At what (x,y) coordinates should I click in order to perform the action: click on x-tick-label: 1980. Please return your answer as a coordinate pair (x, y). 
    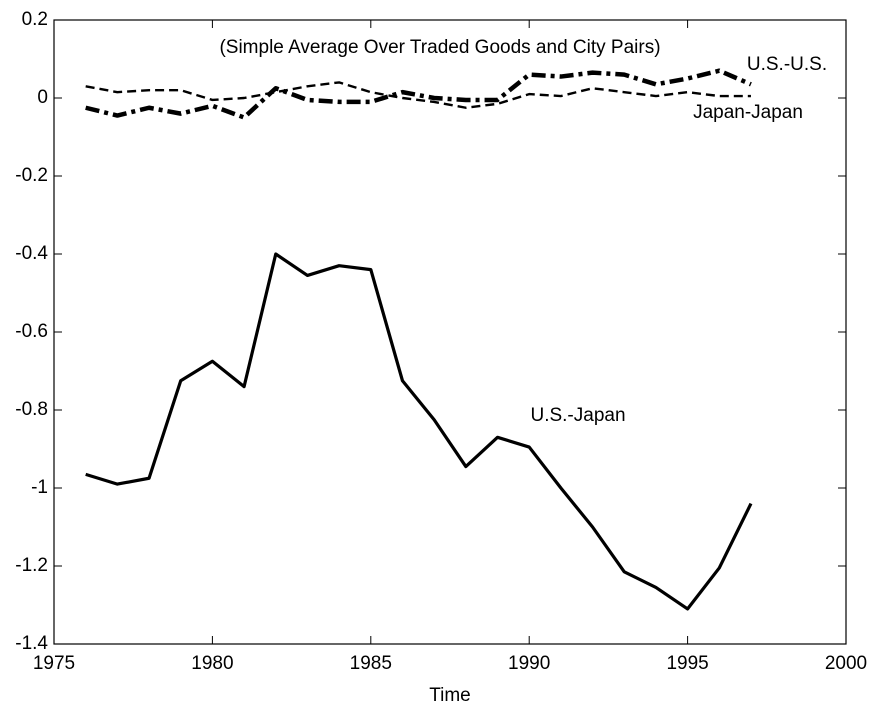
    Looking at the image, I should click on (212, 663).